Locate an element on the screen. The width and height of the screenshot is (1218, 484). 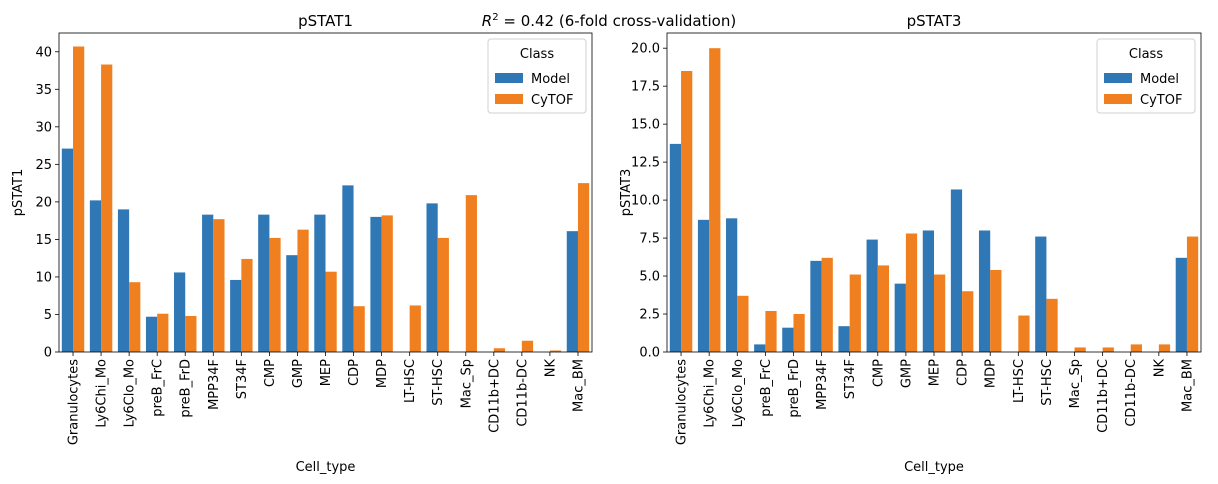
chart1-xtick-label-st-hsc: ST-HSC is located at coordinates (438, 382).